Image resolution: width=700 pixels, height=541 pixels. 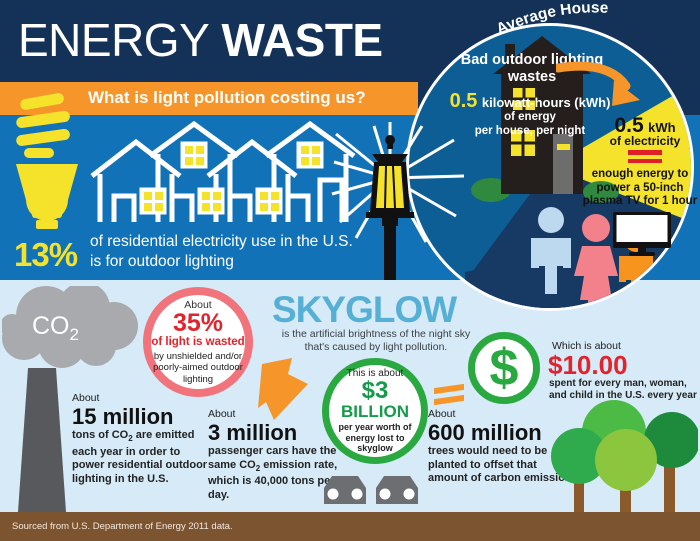 What do you see at coordinates (198, 304) in the screenshot?
I see `circle35-about: About` at bounding box center [198, 304].